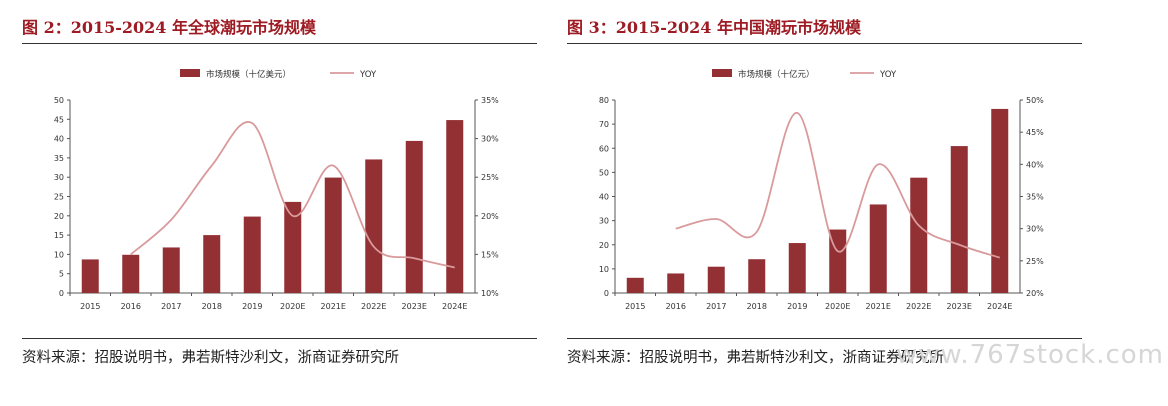  I want to click on left-tick-label: 45, so click(59, 119).